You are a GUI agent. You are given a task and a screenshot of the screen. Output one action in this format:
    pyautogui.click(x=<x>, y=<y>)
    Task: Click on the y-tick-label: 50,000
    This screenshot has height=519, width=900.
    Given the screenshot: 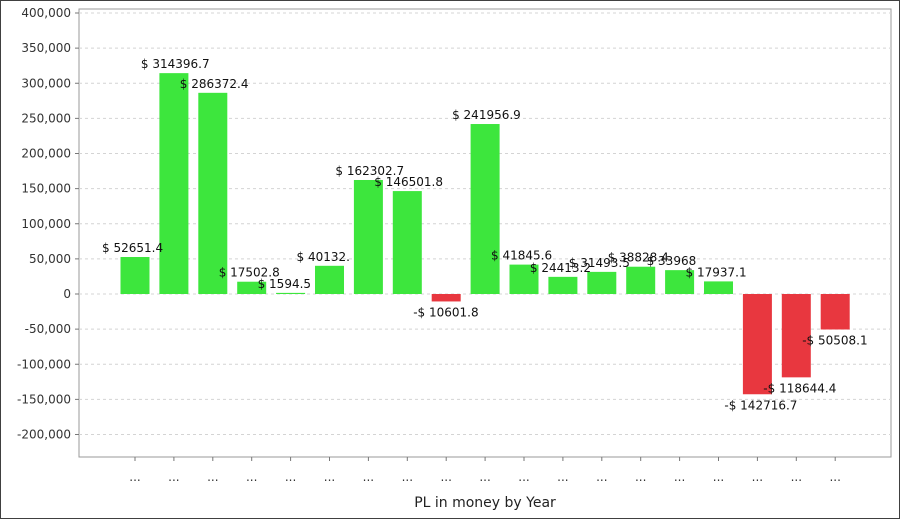 What is the action you would take?
    pyautogui.click(x=50, y=259)
    